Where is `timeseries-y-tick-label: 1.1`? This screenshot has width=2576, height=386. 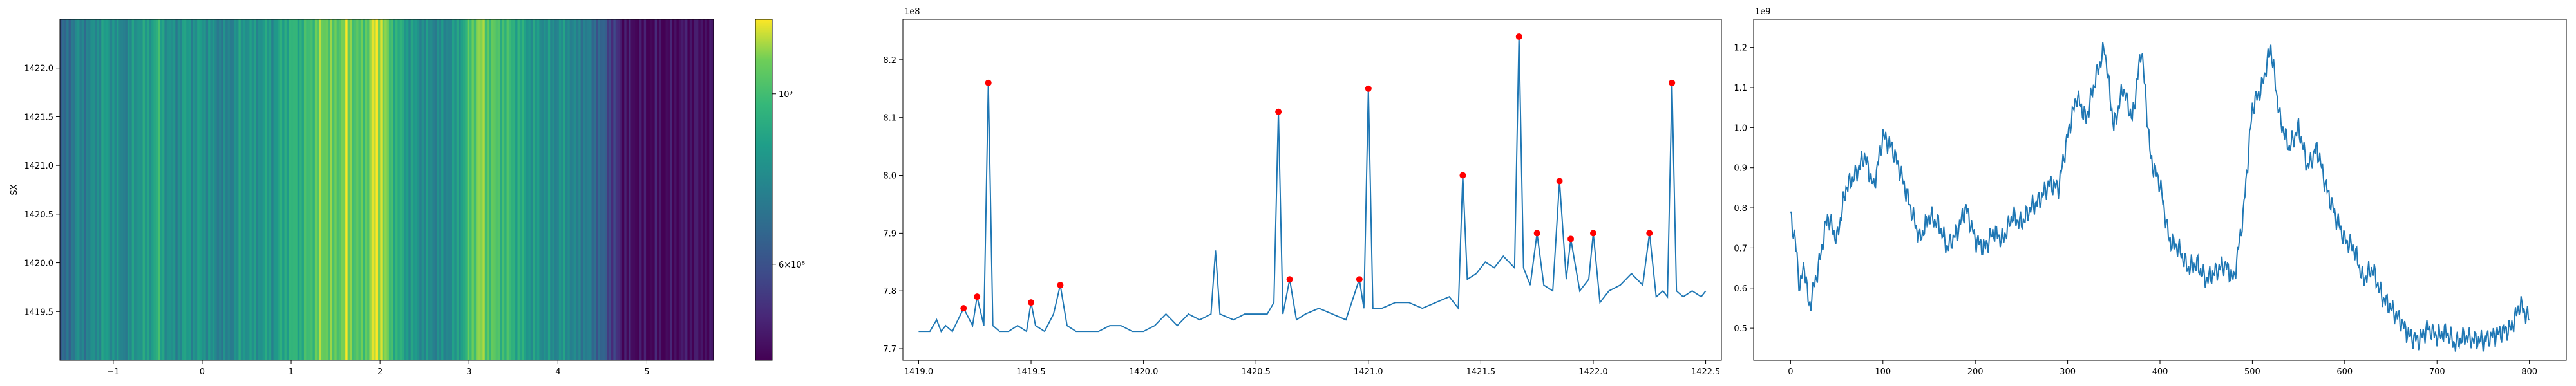 timeseries-y-tick-label: 1.1 is located at coordinates (1740, 88).